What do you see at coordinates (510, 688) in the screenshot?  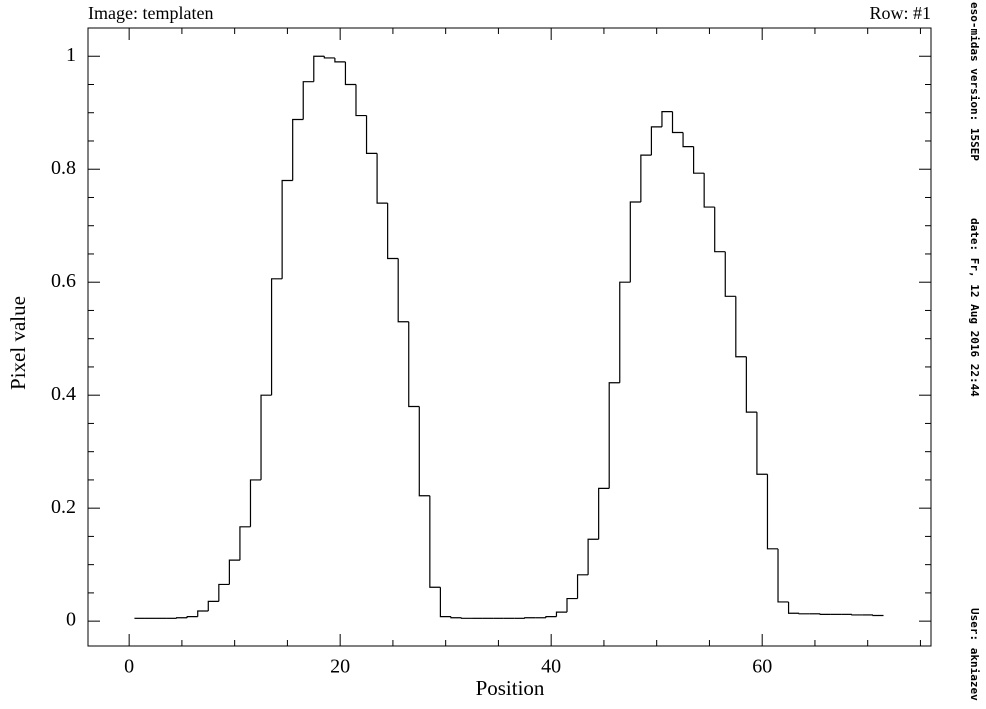 I see `x-axis-label: Position` at bounding box center [510, 688].